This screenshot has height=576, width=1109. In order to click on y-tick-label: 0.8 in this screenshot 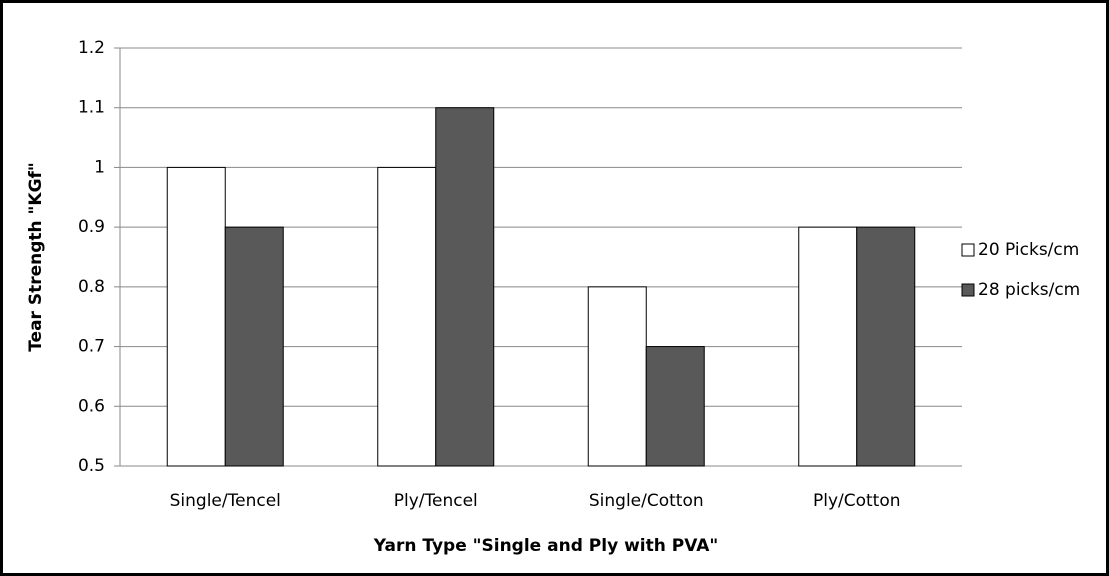, I will do `click(91, 287)`.